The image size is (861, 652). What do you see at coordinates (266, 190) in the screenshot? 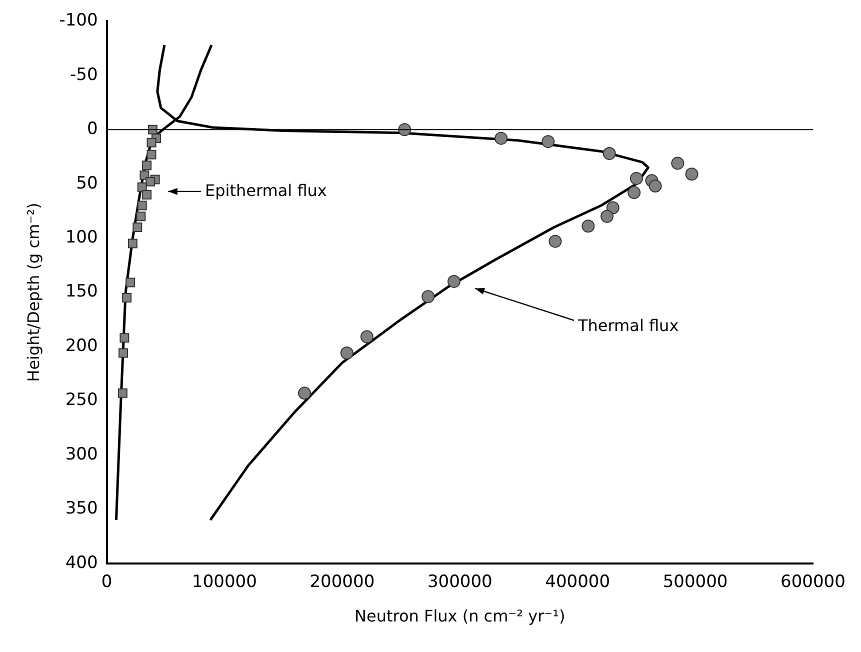
I see `annotation: Epithermal flux` at bounding box center [266, 190].